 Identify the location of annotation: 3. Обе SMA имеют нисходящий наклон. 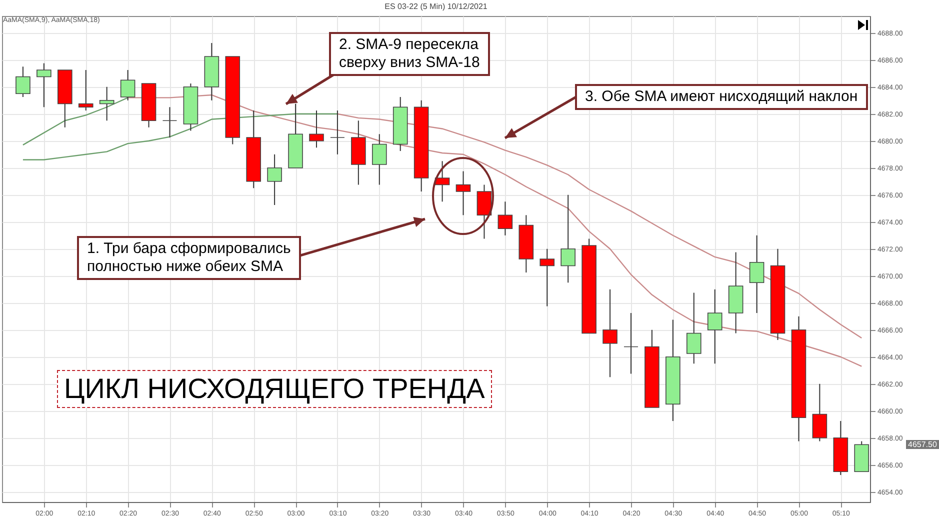
(721, 97).